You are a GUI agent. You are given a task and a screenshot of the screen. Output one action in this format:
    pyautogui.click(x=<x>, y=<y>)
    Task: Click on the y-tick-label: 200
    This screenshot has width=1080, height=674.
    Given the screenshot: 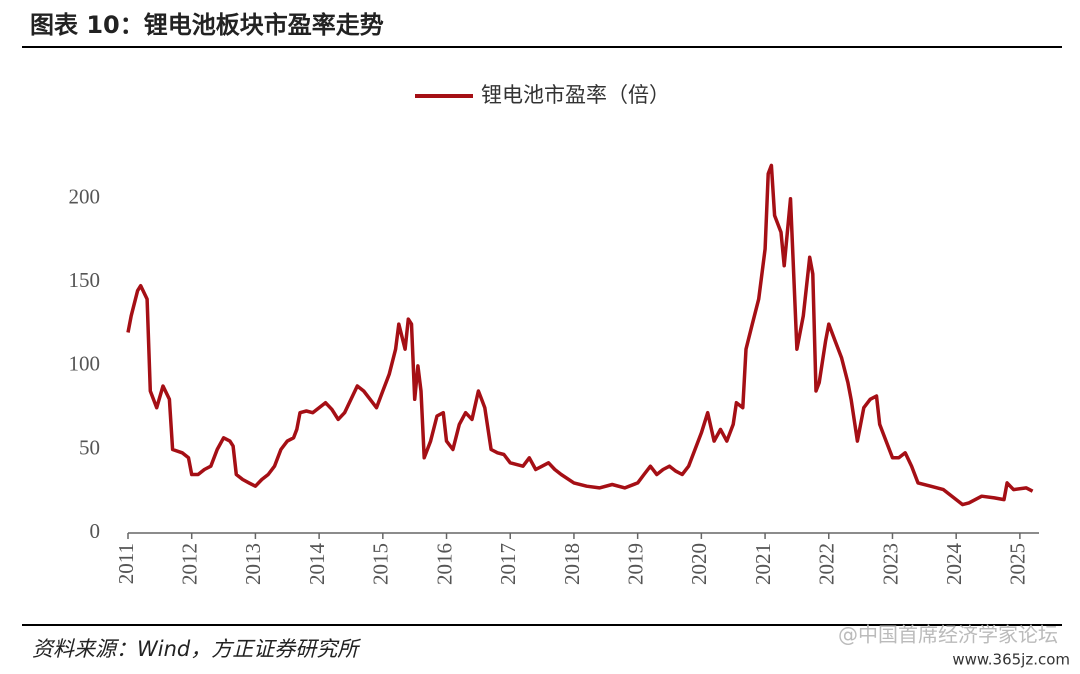 What is the action you would take?
    pyautogui.click(x=85, y=197)
    